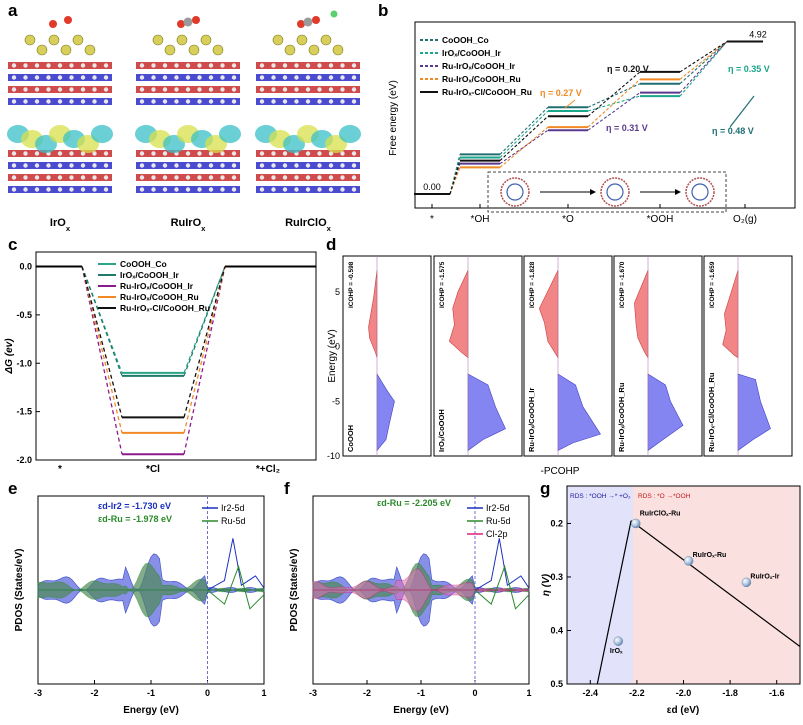  Describe the element at coordinates (748, 356) in the screenshot. I see `cohp-subpanel-4: ICOHP = -1.659 Ru-IrOₓ-Cl/CoOOH_Ru` at that location.